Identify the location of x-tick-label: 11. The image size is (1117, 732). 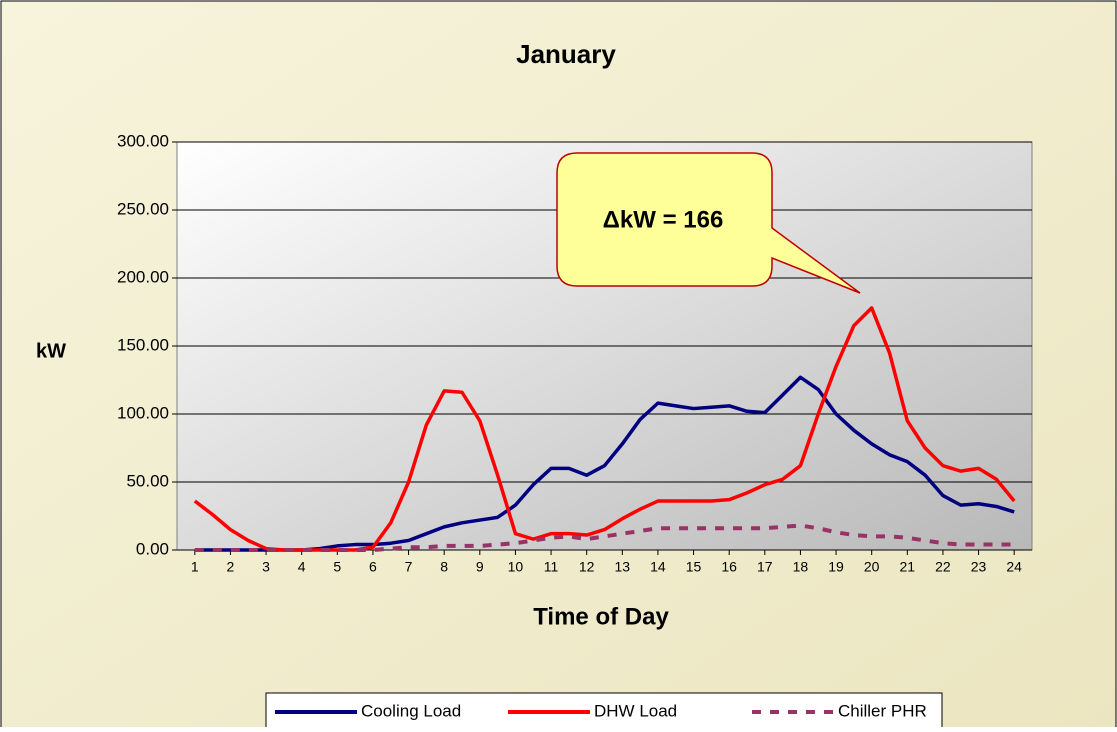
(551, 567).